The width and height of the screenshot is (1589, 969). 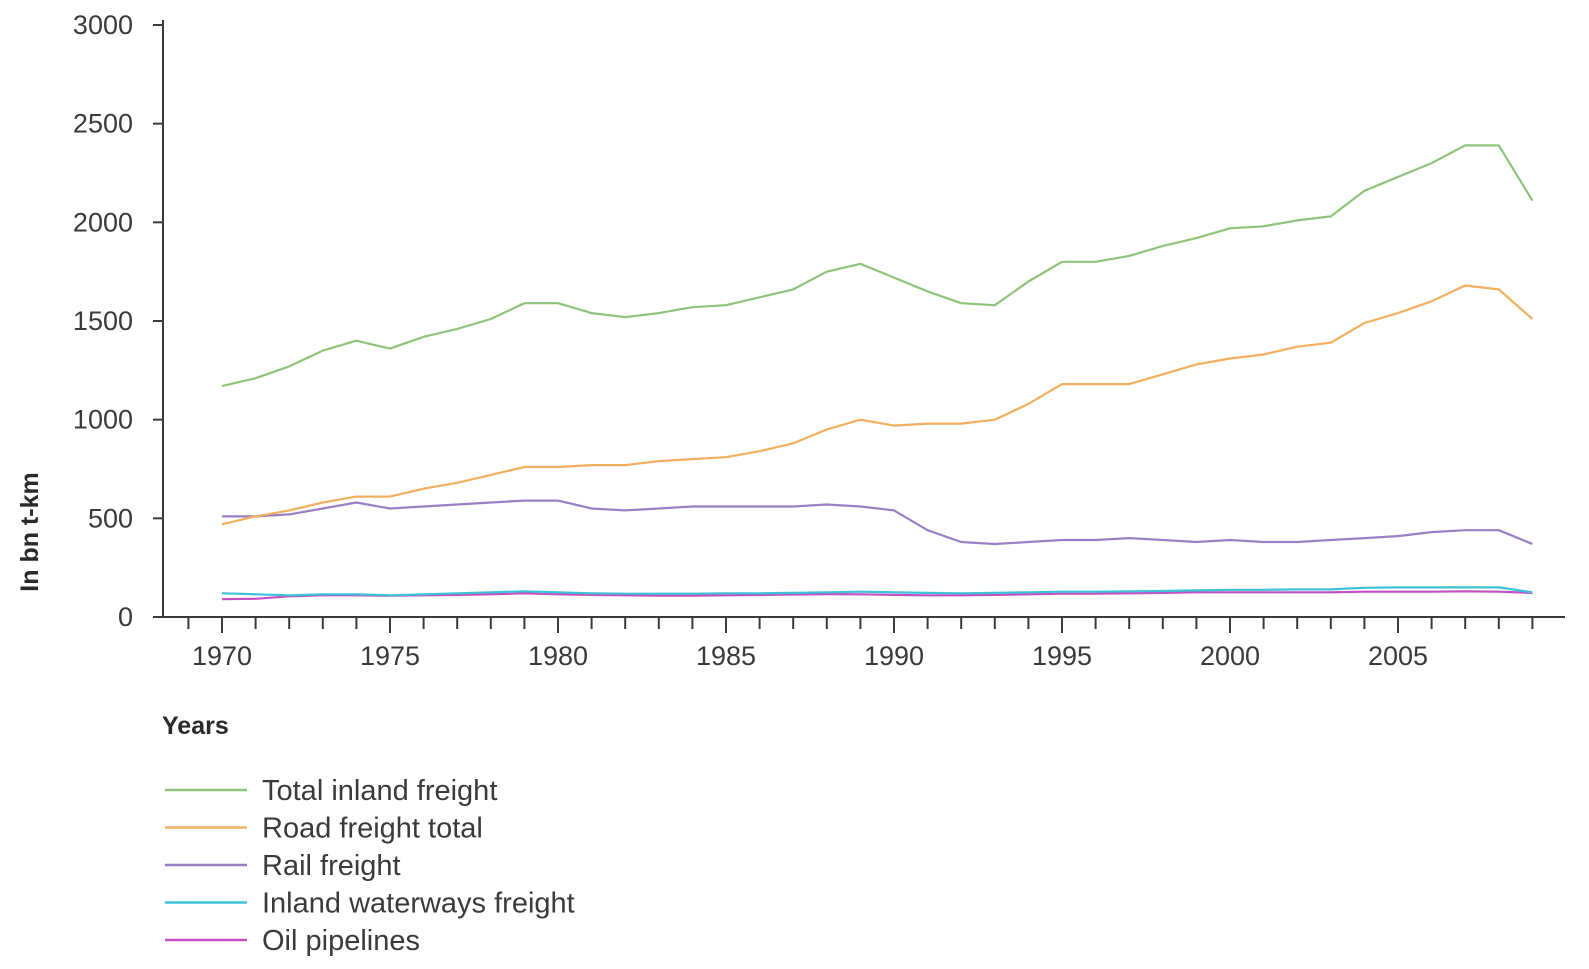 What do you see at coordinates (1398, 656) in the screenshot?
I see `x-tick-label: 2005` at bounding box center [1398, 656].